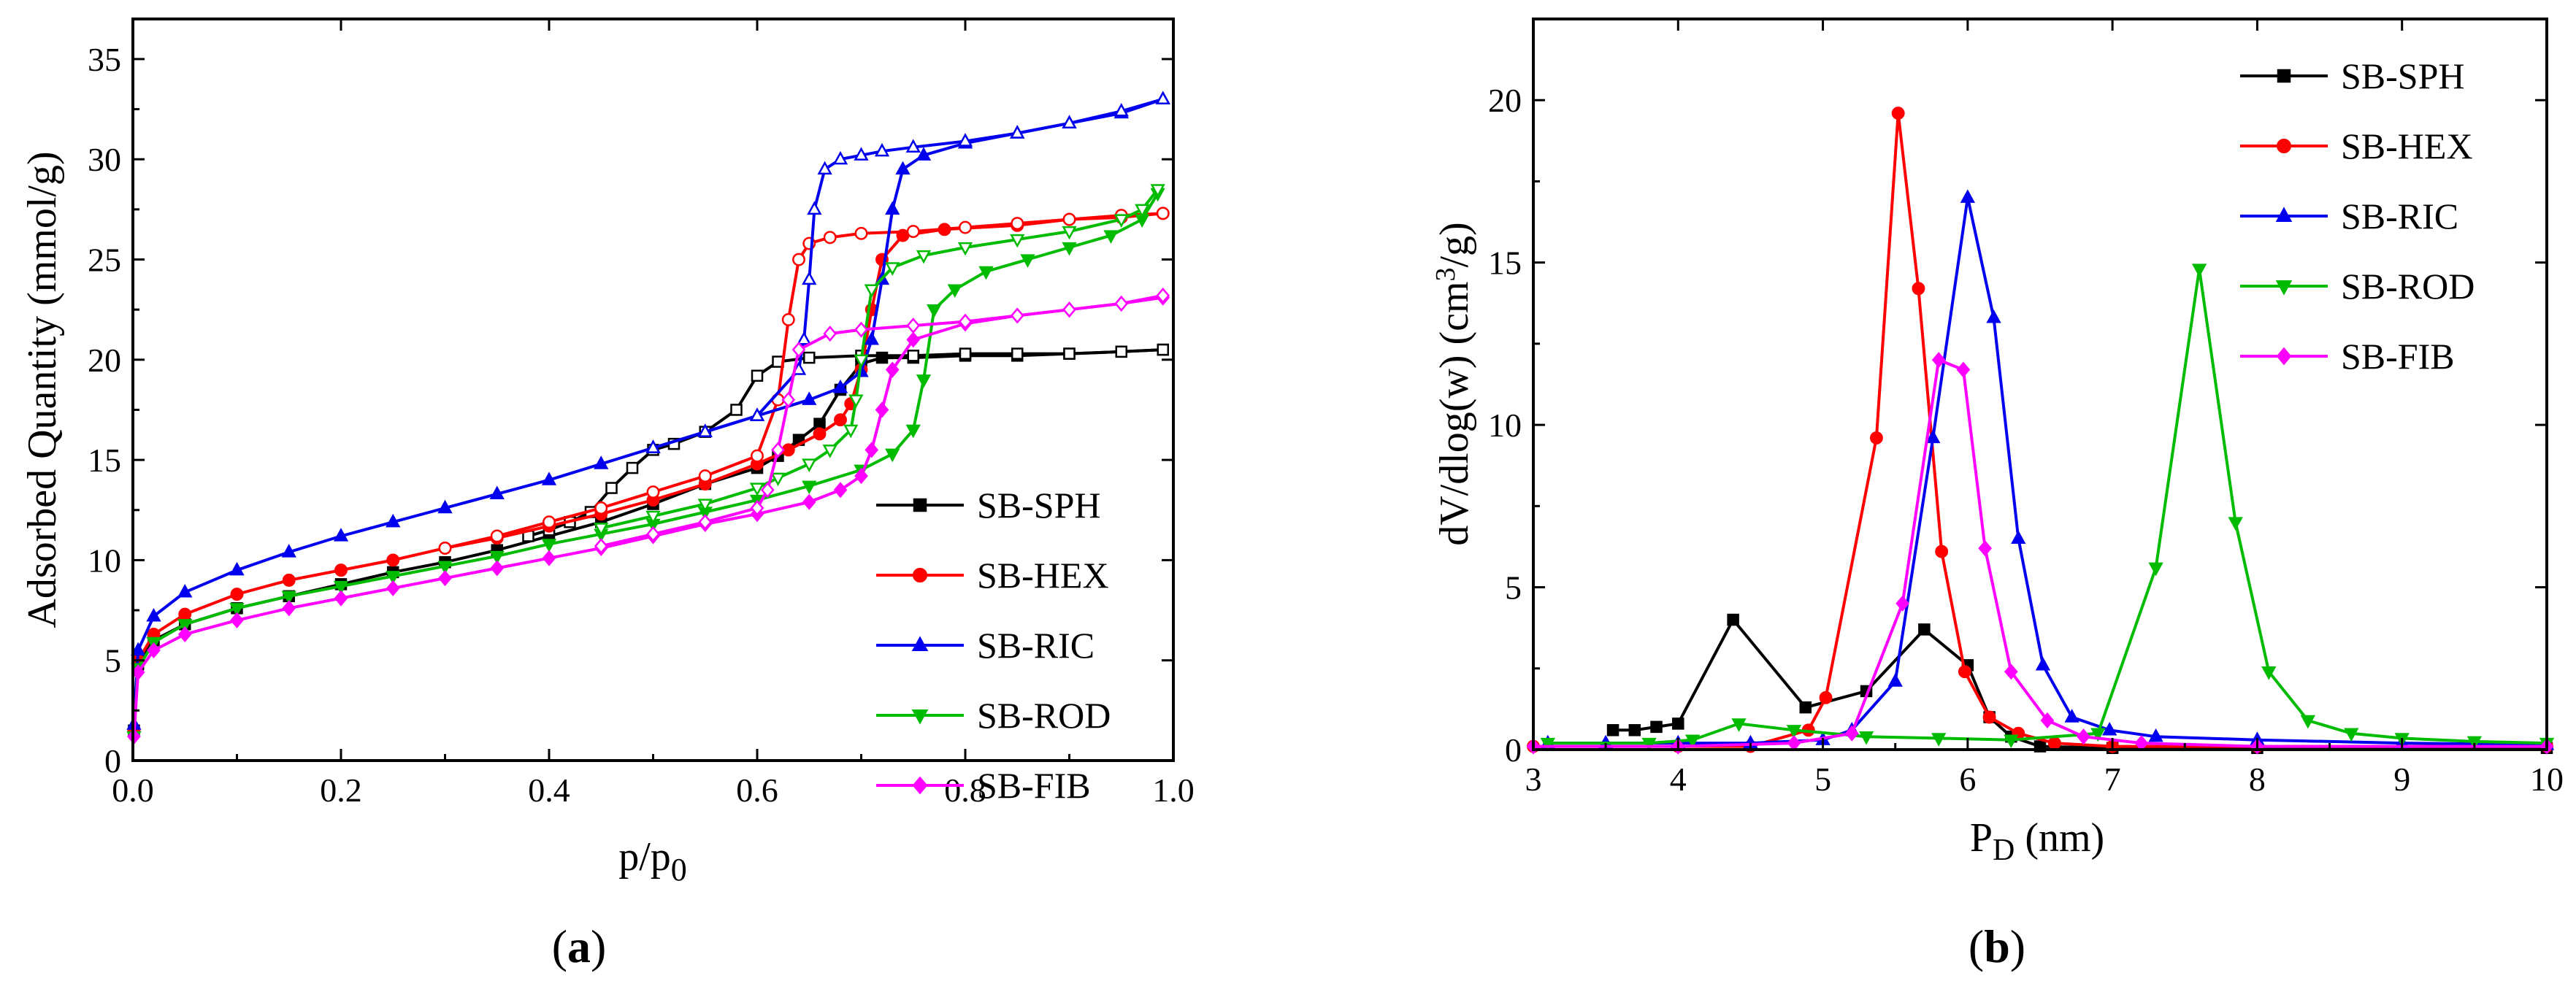 Image resolution: width=2576 pixels, height=981 pixels. What do you see at coordinates (104, 59) in the screenshot?
I see `panel-a-y-tick-label: 35` at bounding box center [104, 59].